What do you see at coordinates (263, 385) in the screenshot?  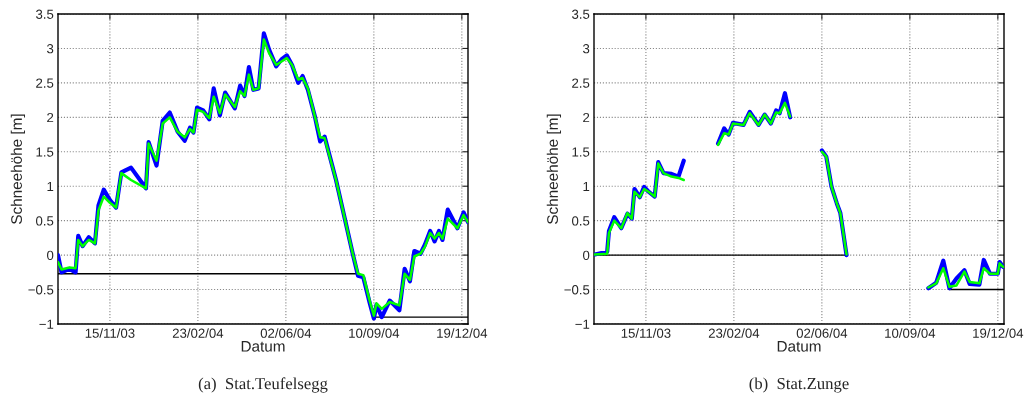 I see `text: (a) Stat.Teufelsegg` at bounding box center [263, 385].